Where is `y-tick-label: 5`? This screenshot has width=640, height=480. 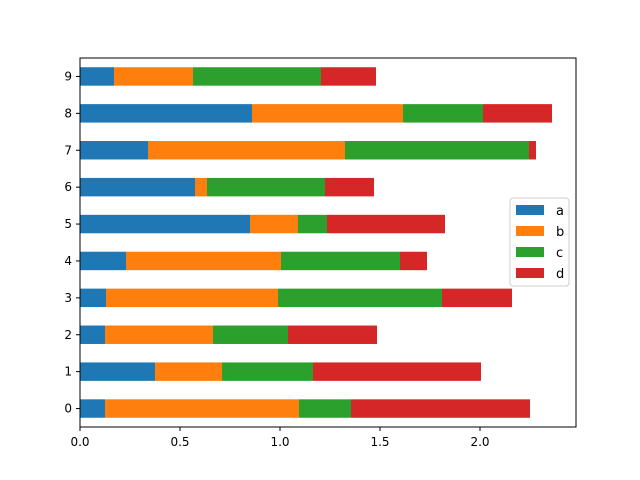
y-tick-label: 5 is located at coordinates (68, 224).